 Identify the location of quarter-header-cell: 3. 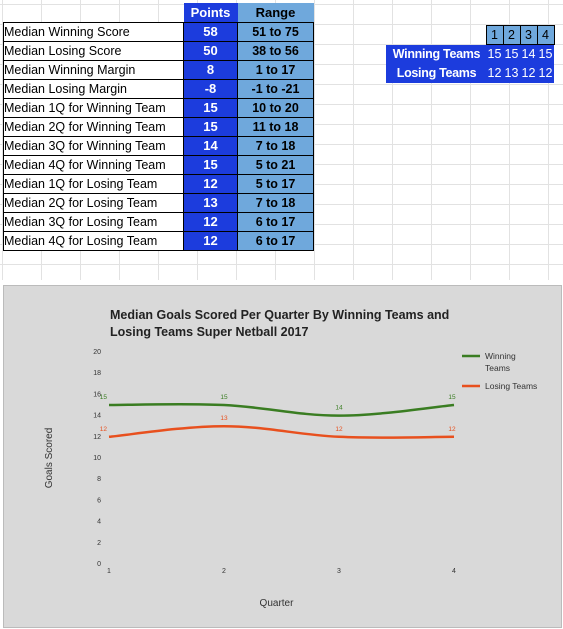
(528, 35).